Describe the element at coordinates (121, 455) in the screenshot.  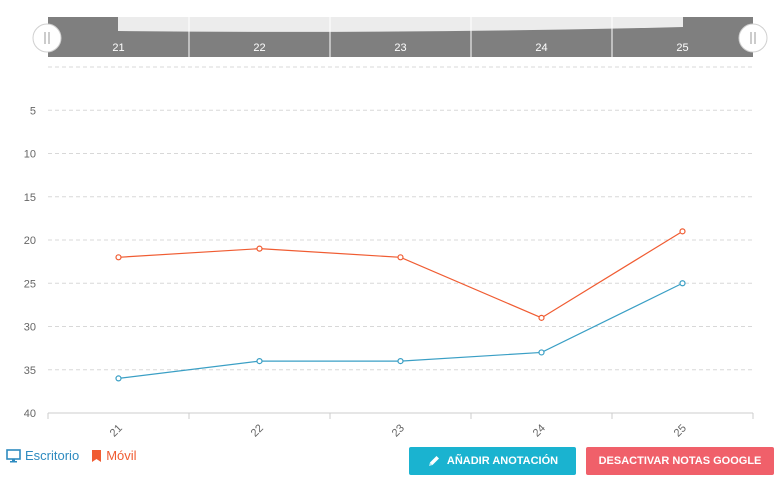
I see `legend-label-mobile: Móvil` at that location.